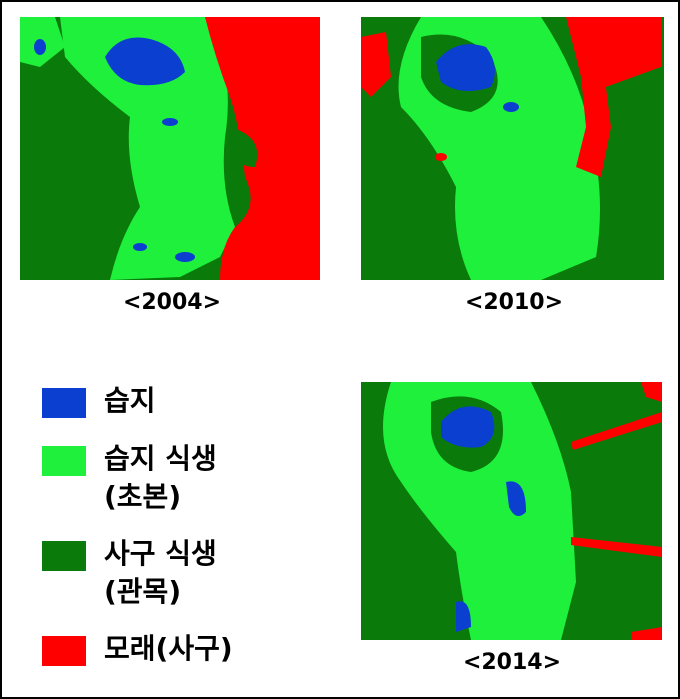 The height and width of the screenshot is (699, 680). What do you see at coordinates (512, 662) in the screenshot?
I see `caption: <2014>` at bounding box center [512, 662].